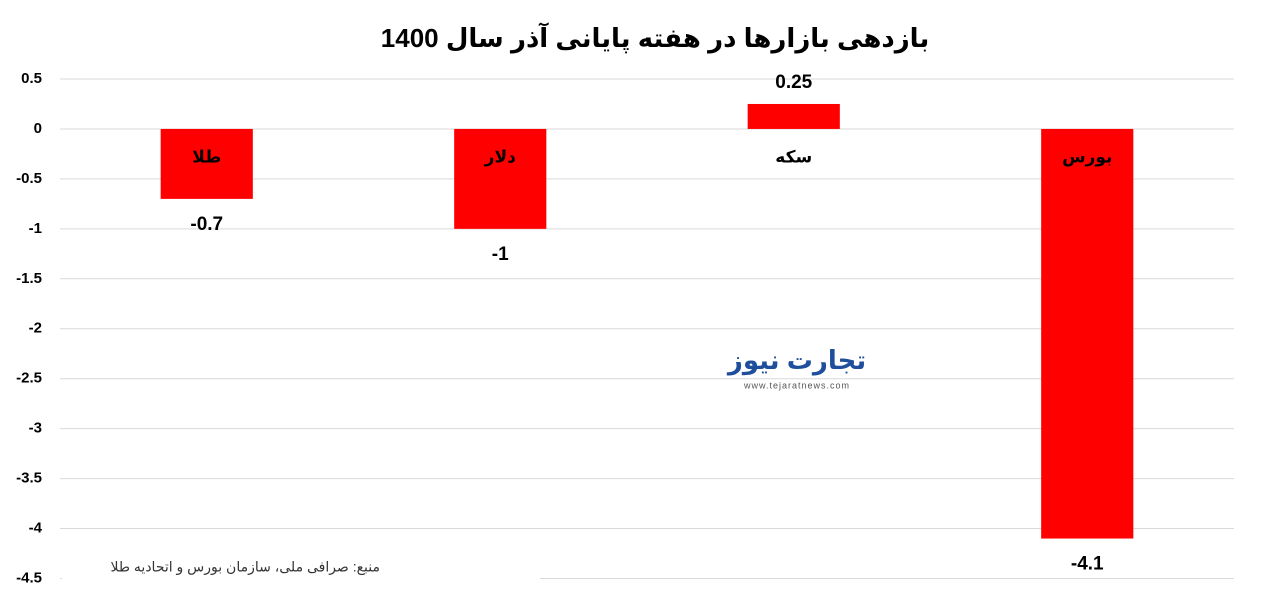 This screenshot has width=1268, height=601. Describe the element at coordinates (29, 278) in the screenshot. I see `y-tick-label: -1.5` at that location.